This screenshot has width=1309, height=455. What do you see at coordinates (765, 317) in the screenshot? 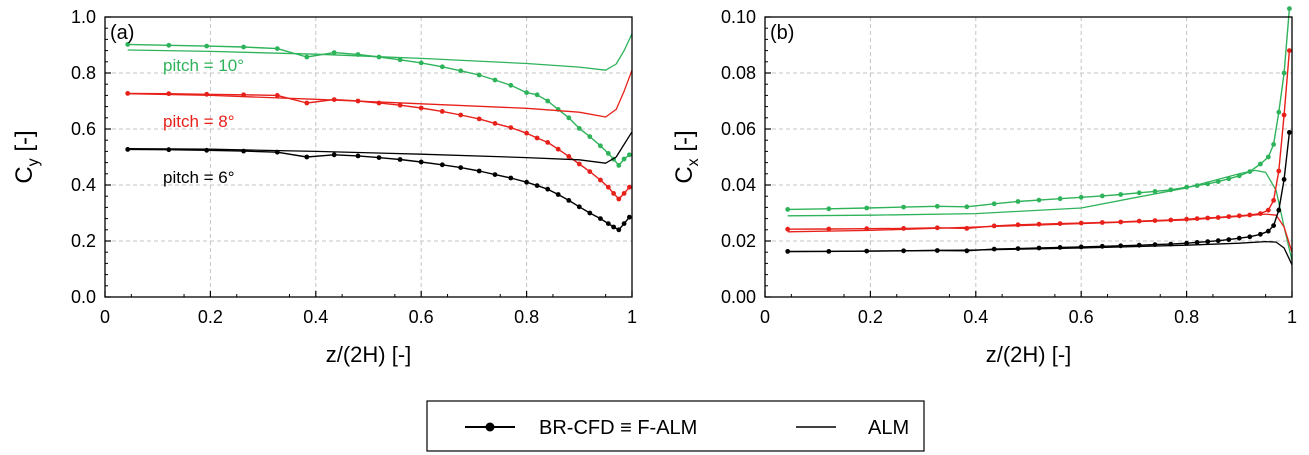
I see `x-tick-label: 0` at bounding box center [765, 317].